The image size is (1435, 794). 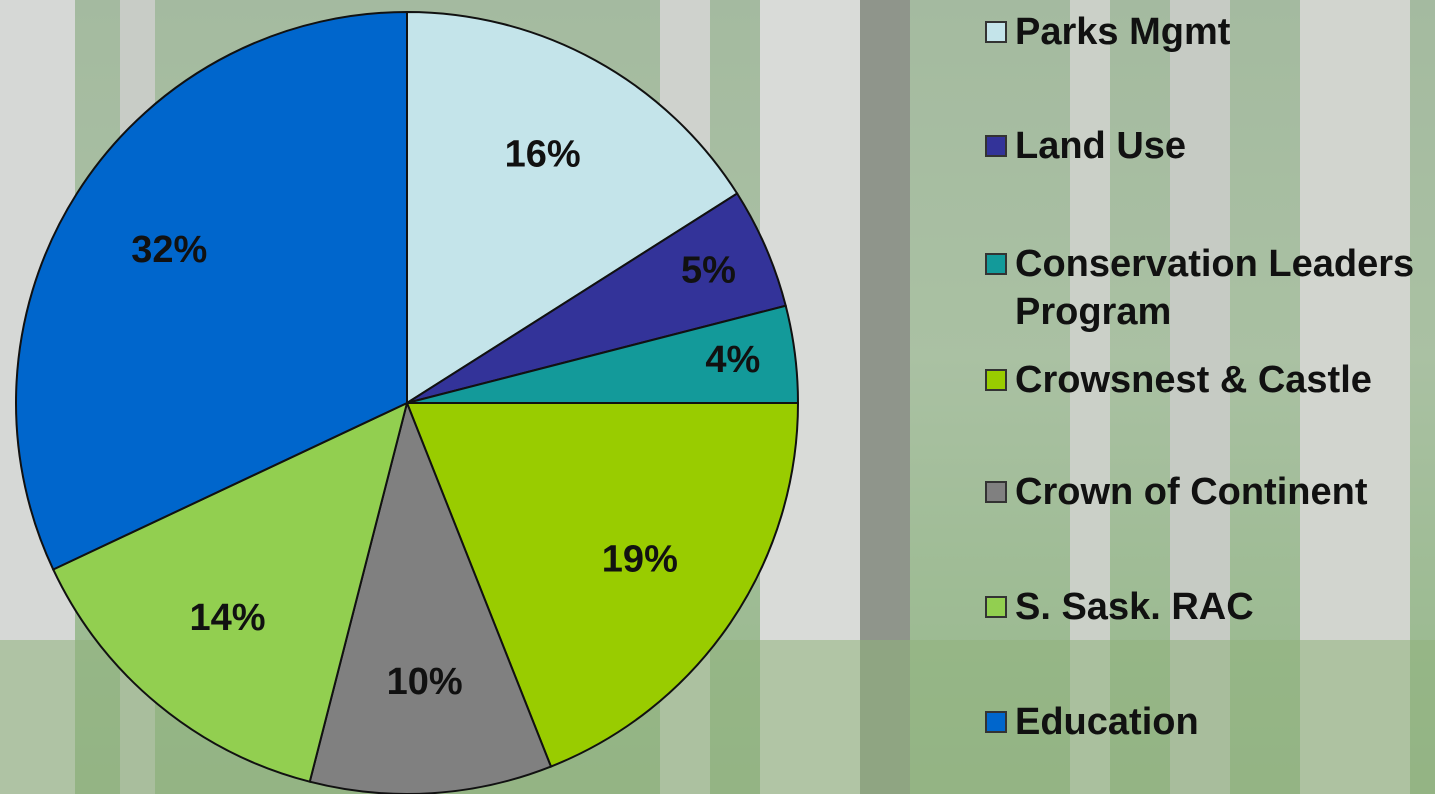 What do you see at coordinates (1191, 492) in the screenshot?
I see `legend-label: Crown of Continent` at bounding box center [1191, 492].